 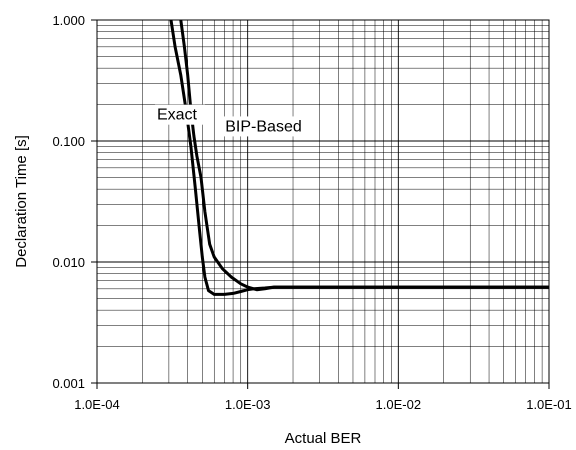 I want to click on x-tick-label: 1.0E-02, so click(x=399, y=404).